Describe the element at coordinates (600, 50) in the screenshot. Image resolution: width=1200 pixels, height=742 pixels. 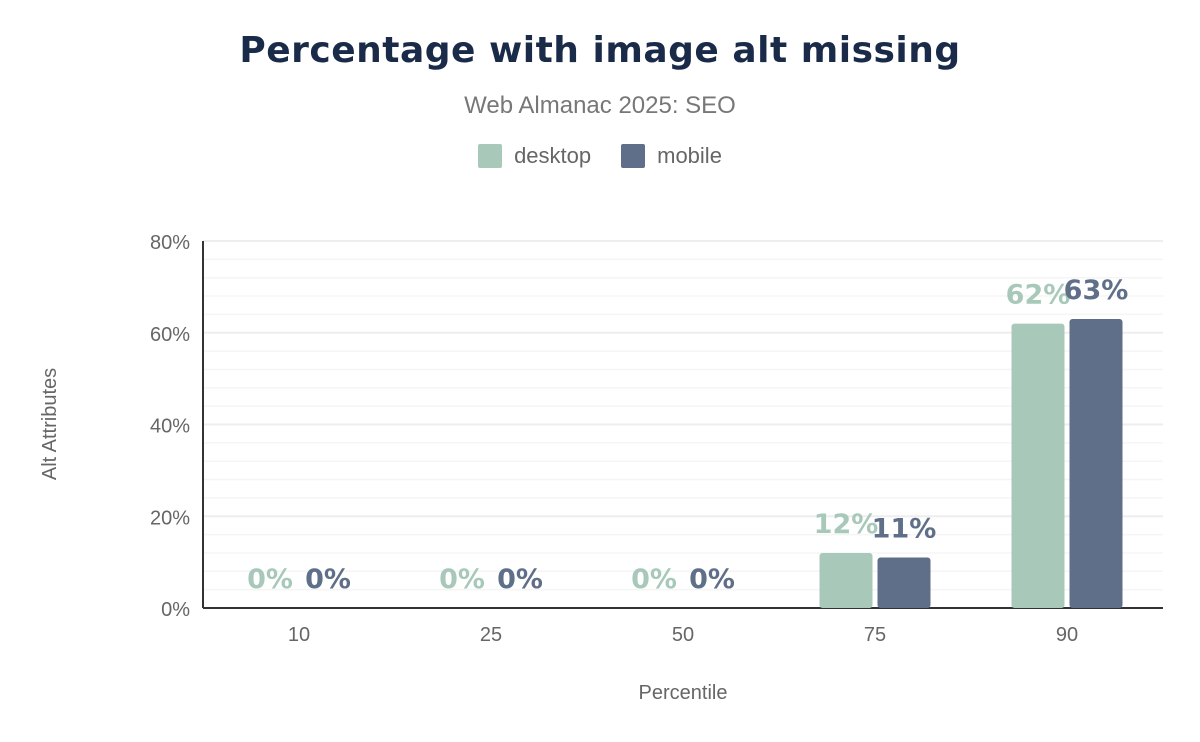
I see `chart-title: Percentage with image alt missing` at that location.